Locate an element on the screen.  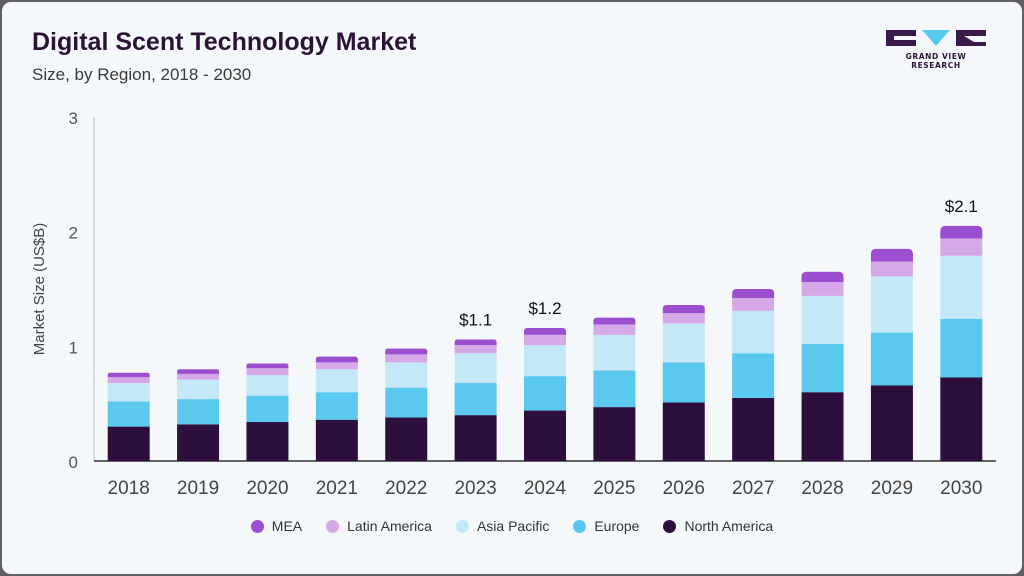
legend-item: Latin America is located at coordinates (379, 526).